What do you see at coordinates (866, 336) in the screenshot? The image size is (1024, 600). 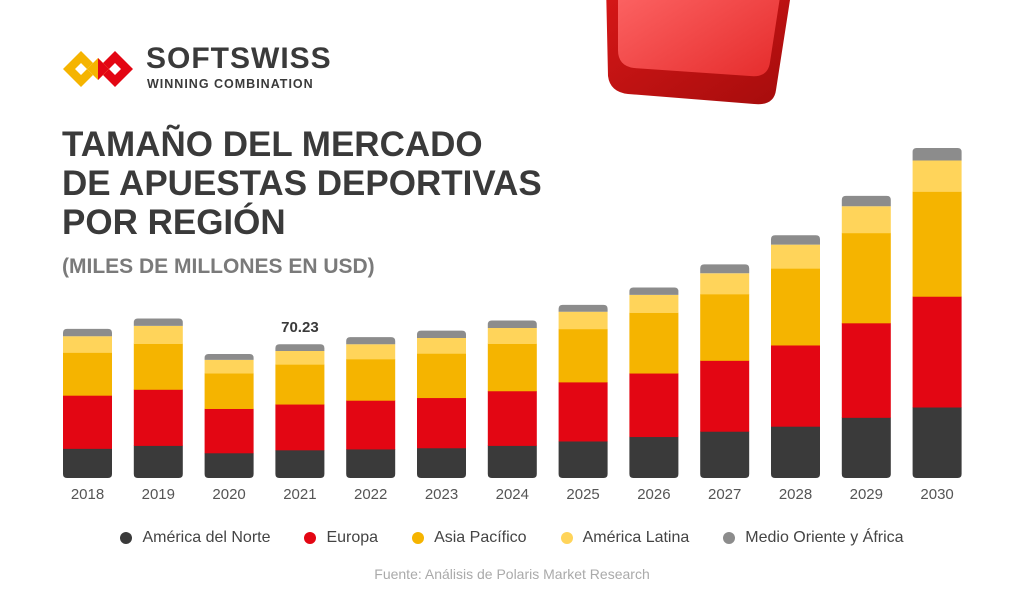 I see `bar-stack-2029` at bounding box center [866, 336].